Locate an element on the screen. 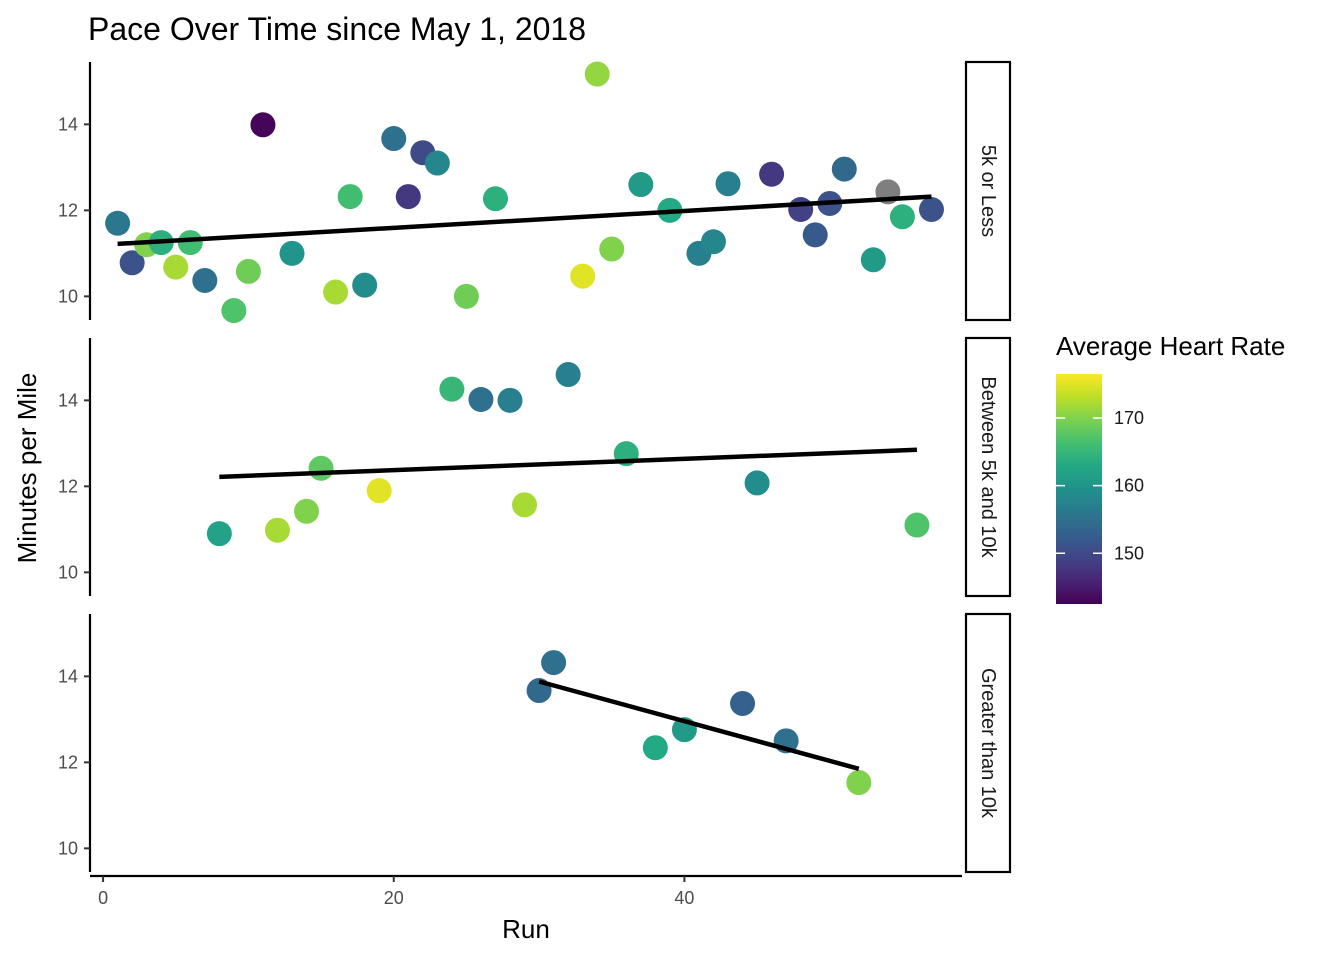  legend-tick-label: 160 is located at coordinates (1129, 486).